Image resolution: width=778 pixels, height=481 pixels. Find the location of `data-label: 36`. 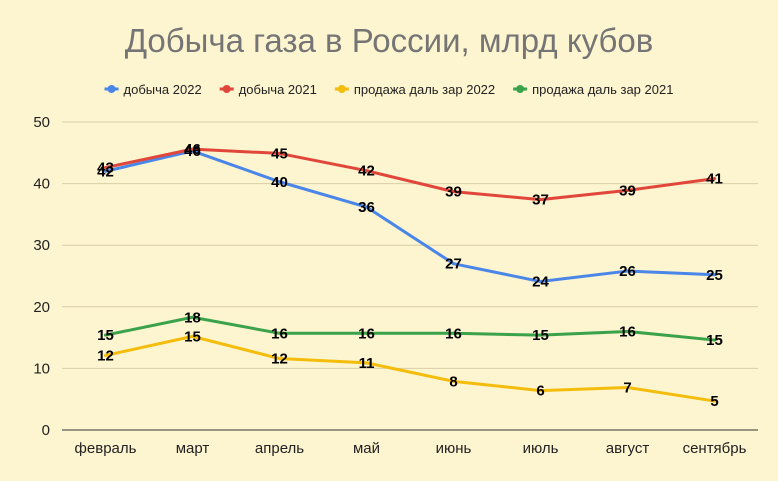

data-label: 36 is located at coordinates (366, 207).